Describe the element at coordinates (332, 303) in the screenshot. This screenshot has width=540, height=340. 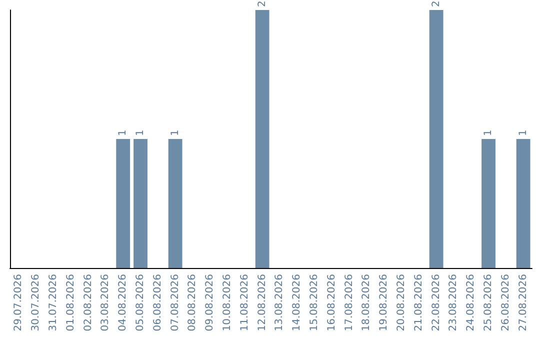
I see `x-tick-label: 16.08.2026` at that location.